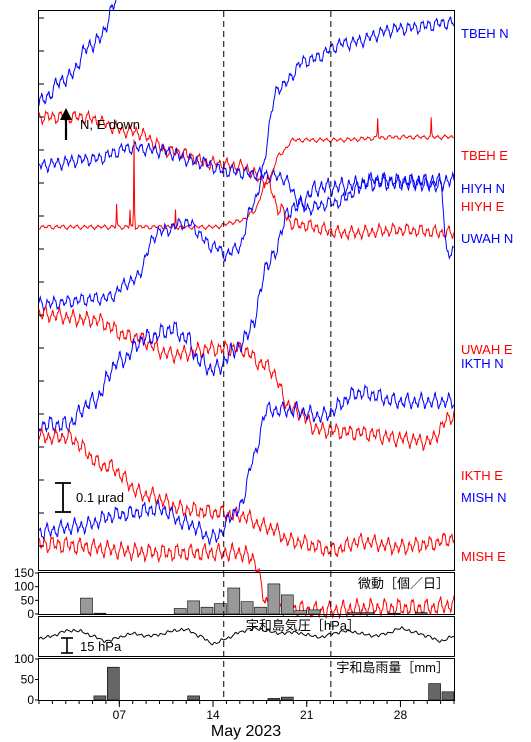 Image resolution: width=531 pixels, height=742 pixels. Describe the element at coordinates (213, 715) in the screenshot. I see `x-tick-label: 14` at that location.